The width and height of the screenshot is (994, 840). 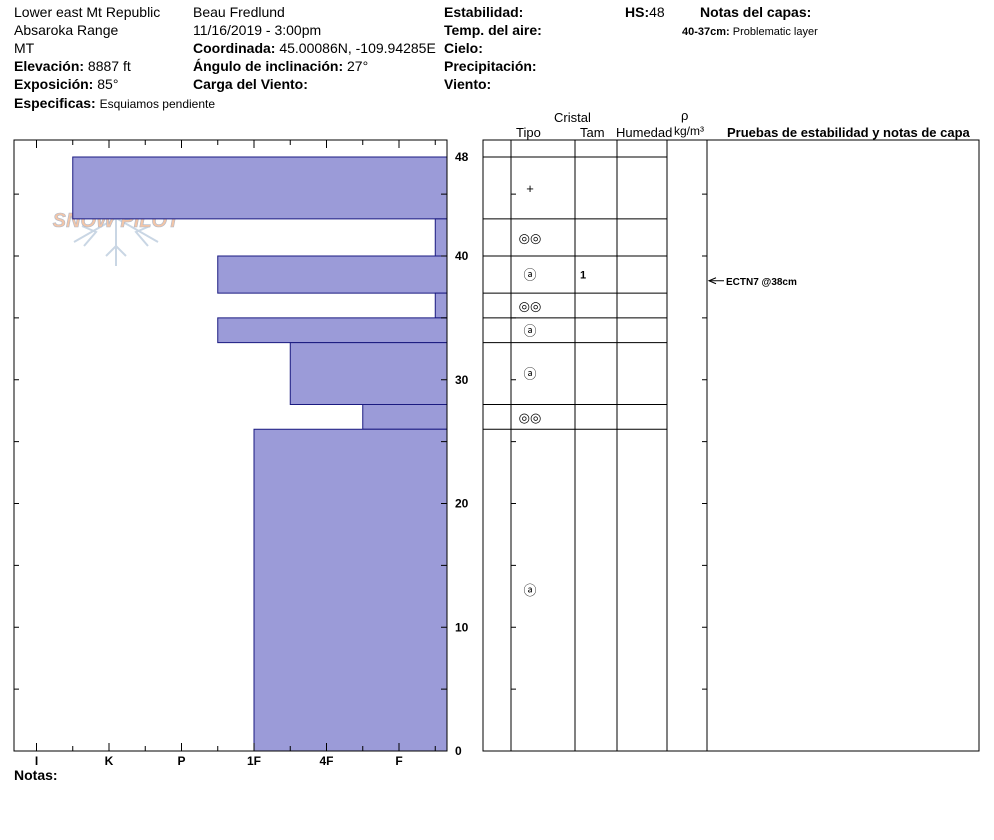 I want to click on slope-label: Ángulo de inclinación:, so click(x=268, y=66).